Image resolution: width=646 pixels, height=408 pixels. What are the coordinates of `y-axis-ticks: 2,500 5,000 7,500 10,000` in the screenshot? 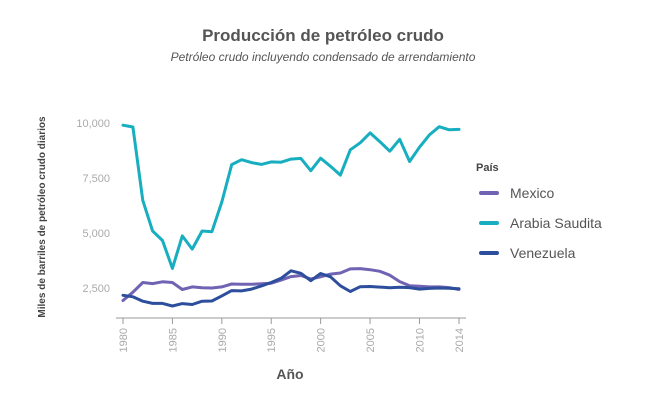 It's located at (93, 206).